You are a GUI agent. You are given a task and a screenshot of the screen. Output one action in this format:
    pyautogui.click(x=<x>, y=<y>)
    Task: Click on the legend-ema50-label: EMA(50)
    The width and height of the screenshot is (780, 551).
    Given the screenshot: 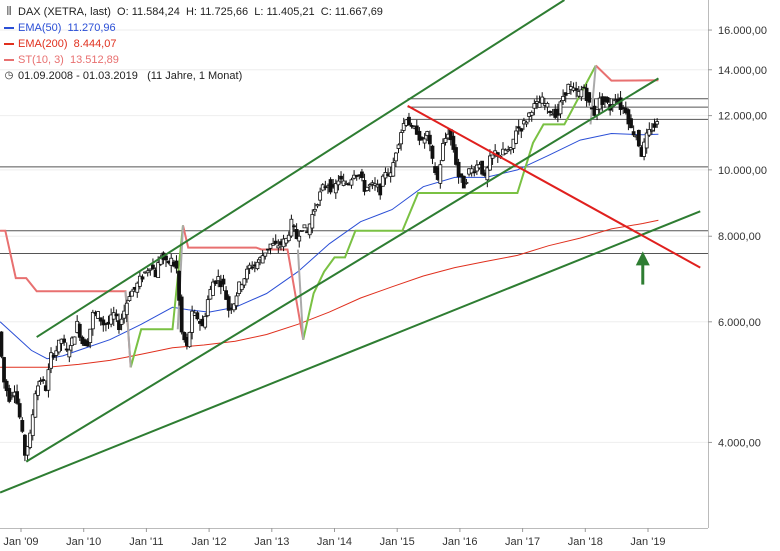 What is the action you would take?
    pyautogui.click(x=40, y=28)
    